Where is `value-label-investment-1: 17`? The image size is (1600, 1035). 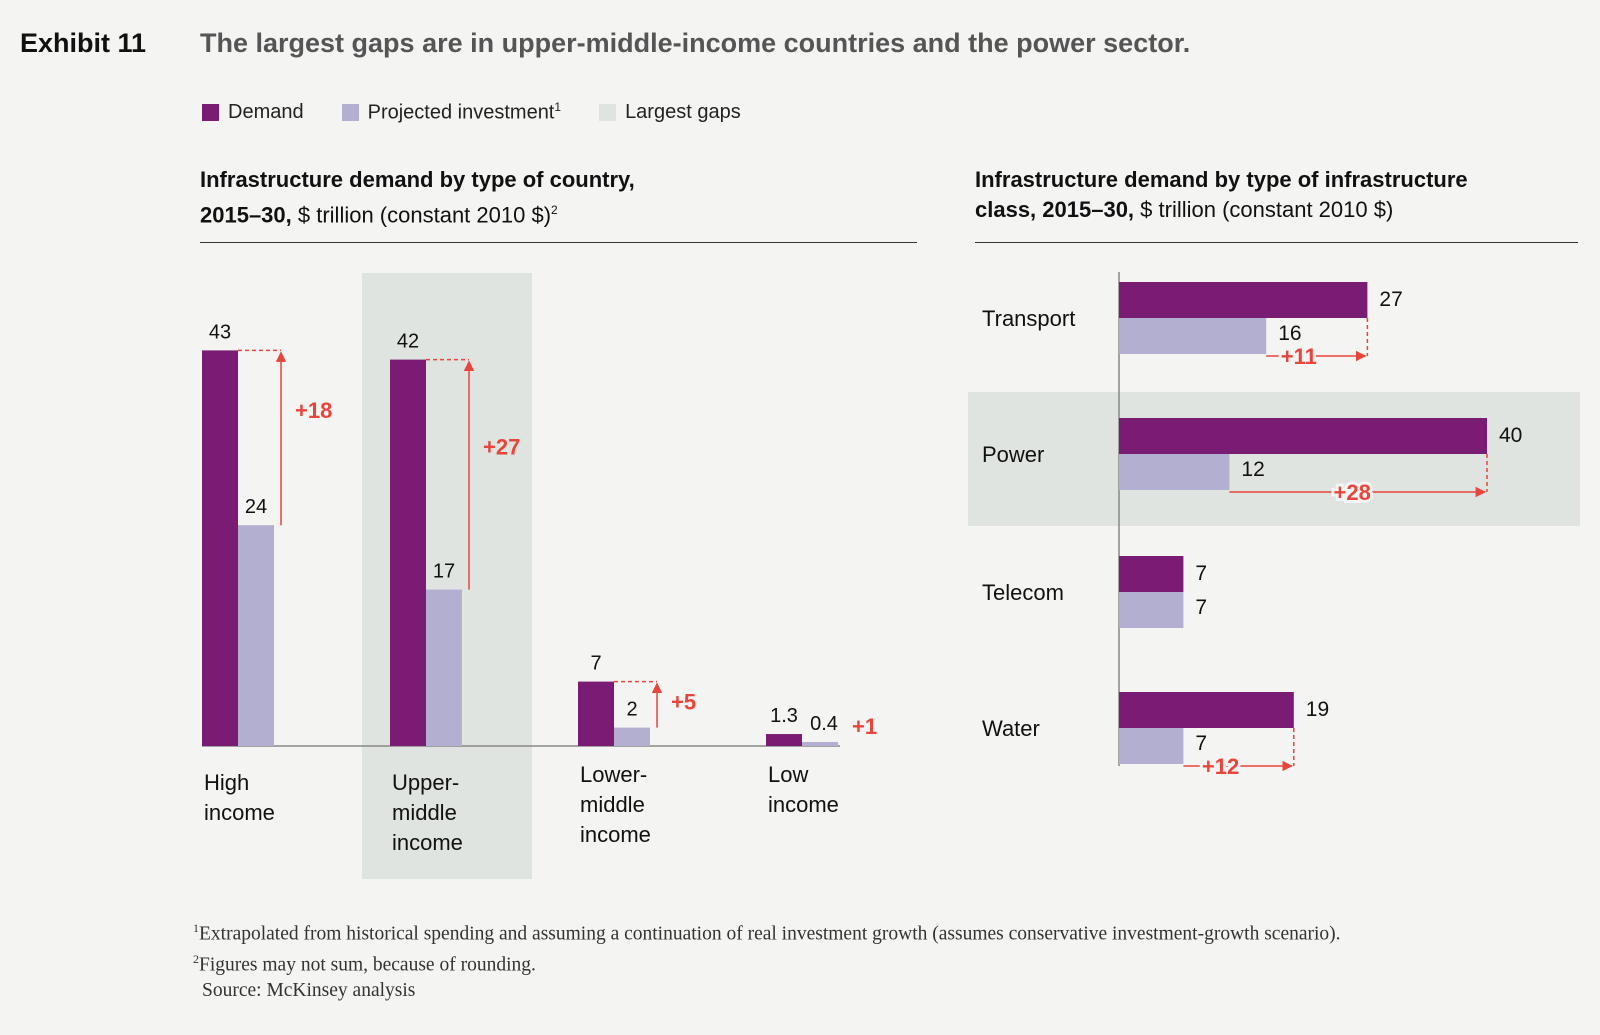 value-label-investment-1: 17 is located at coordinates (444, 572).